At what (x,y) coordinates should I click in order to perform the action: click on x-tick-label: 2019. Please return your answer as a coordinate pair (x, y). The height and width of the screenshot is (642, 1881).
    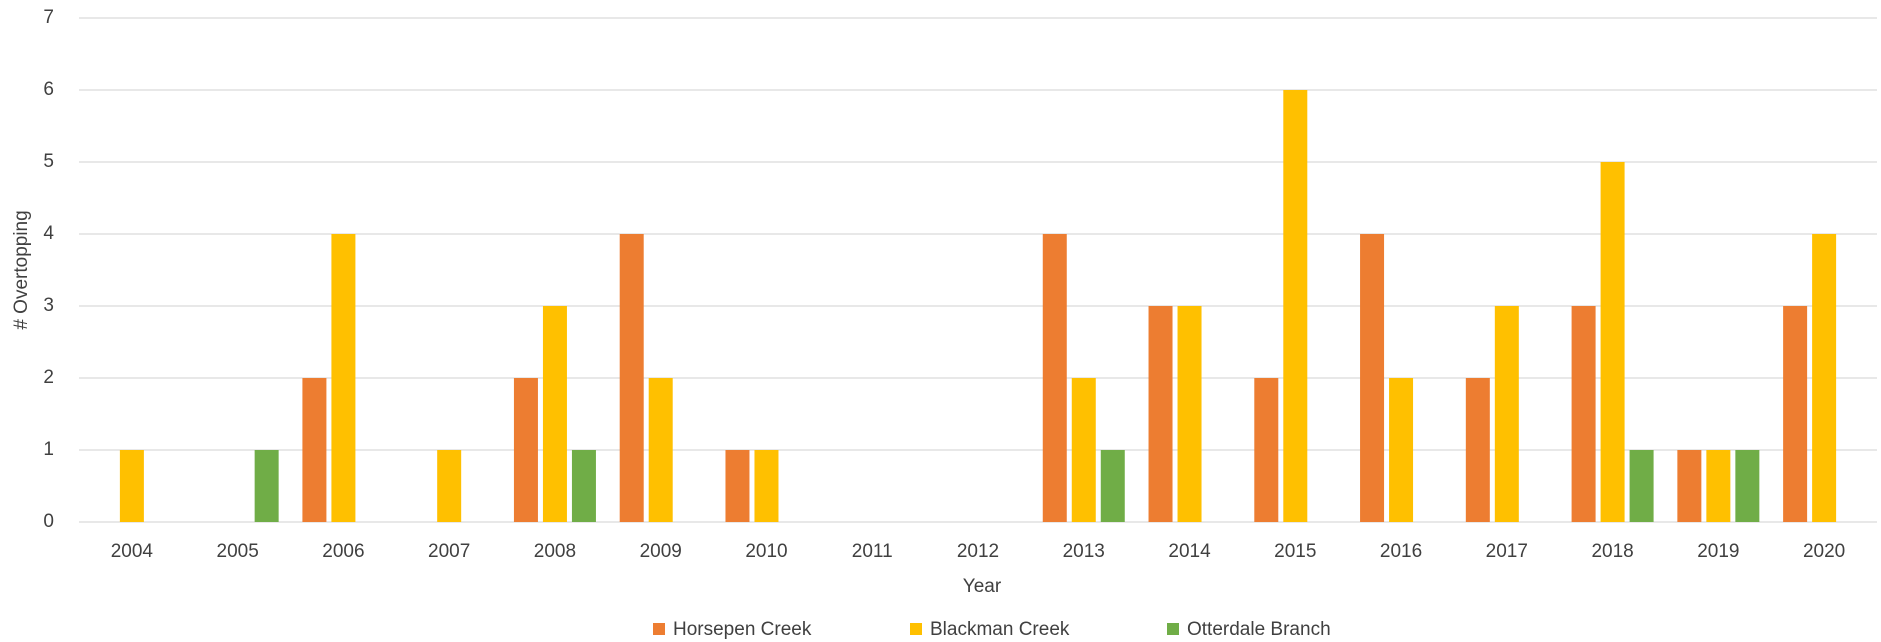
    Looking at the image, I should click on (1718, 551).